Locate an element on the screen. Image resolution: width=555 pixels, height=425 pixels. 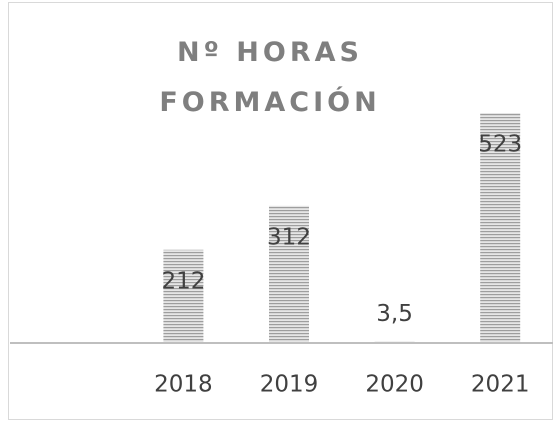
x-tick-label: 2018 is located at coordinates (183, 385).